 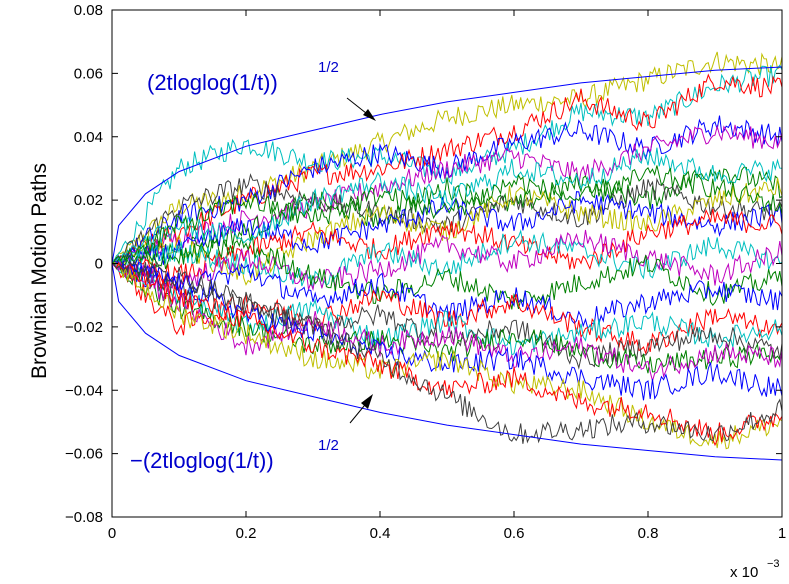 What do you see at coordinates (39, 271) in the screenshot?
I see `y-axis-label: Brownian Motion Paths` at bounding box center [39, 271].